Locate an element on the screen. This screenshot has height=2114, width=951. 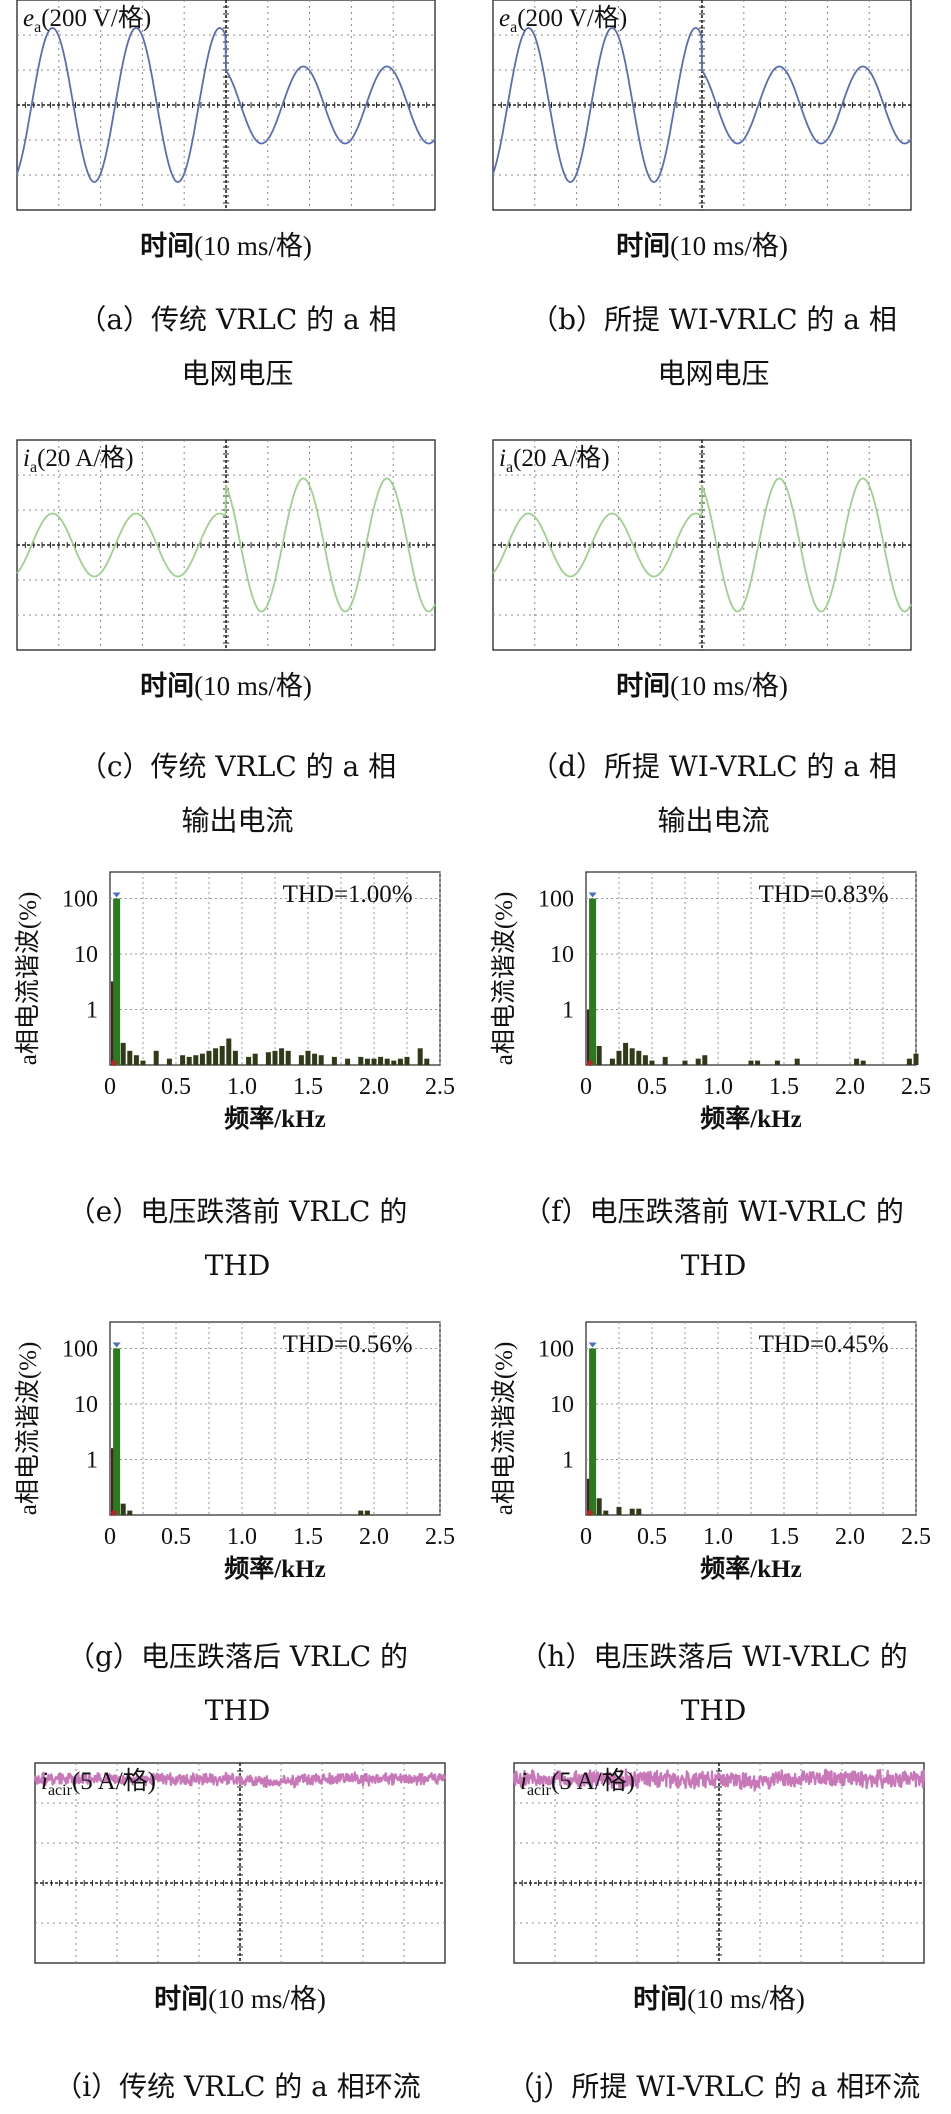
caption-f: （f）电压跌落前 WI-VRLC 的 THD is located at coordinates (713, 1239).